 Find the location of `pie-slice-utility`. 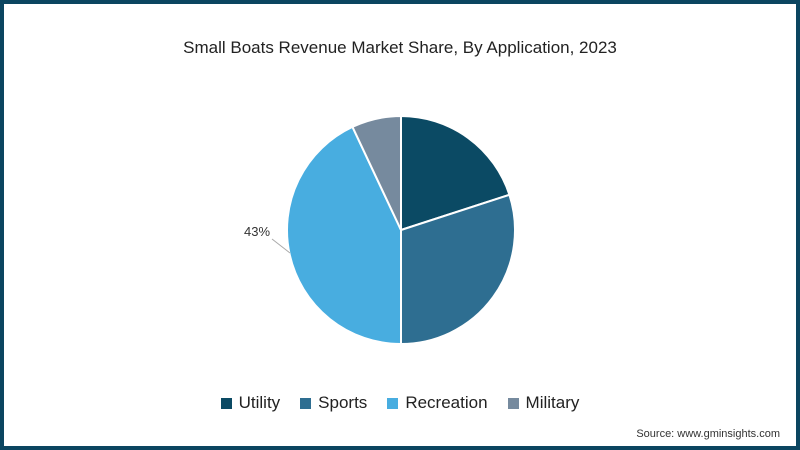

pie-slice-utility is located at coordinates (455, 173).